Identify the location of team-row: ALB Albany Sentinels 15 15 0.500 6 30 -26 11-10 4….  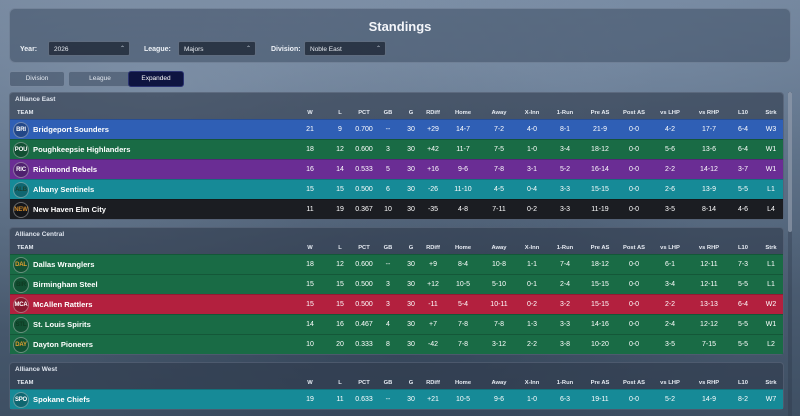
(396, 189).